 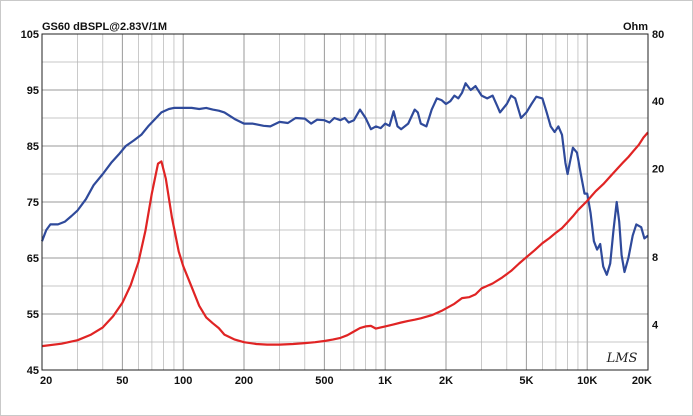 What do you see at coordinates (658, 35) in the screenshot?
I see `y2-tick-label: 80` at bounding box center [658, 35].